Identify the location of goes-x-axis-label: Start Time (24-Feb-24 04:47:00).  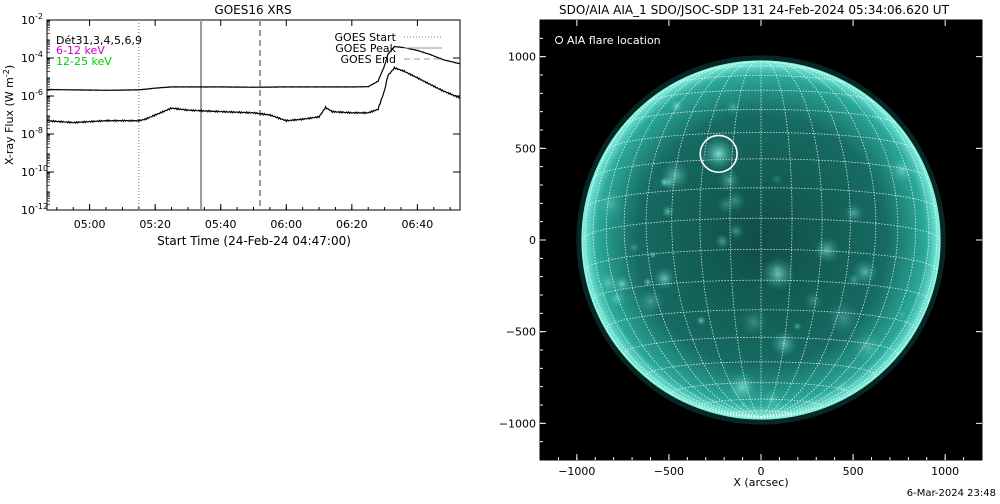
(254, 241).